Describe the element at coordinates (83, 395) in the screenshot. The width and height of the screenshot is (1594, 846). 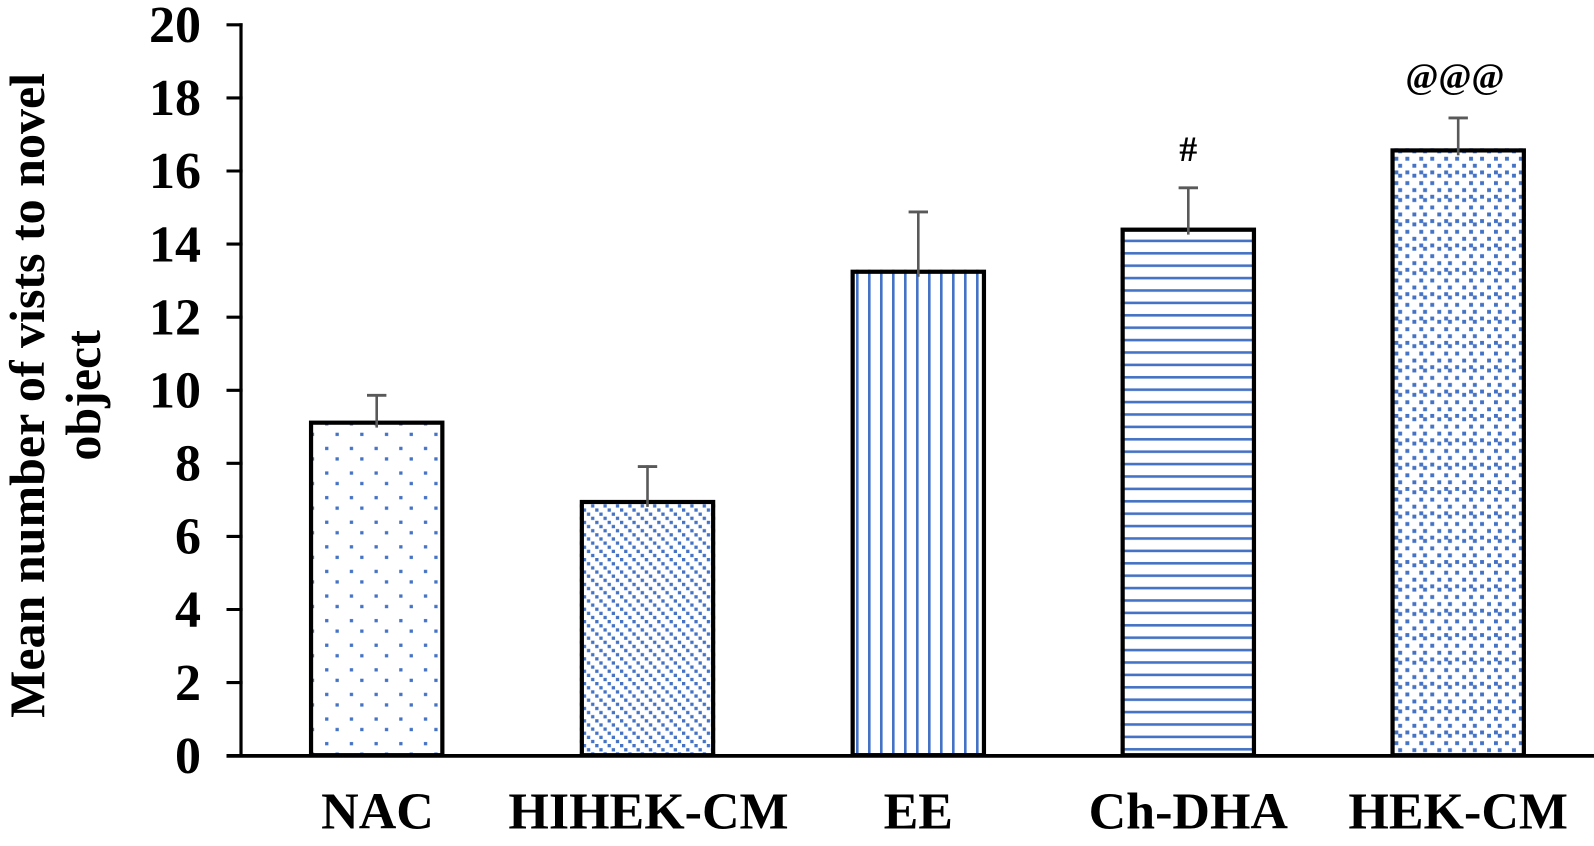
I see `svg-text: object` at that location.